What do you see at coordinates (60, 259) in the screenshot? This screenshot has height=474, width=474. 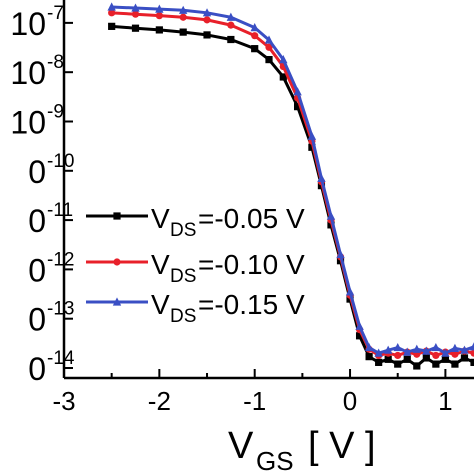 I see `y-tick-exponent: -12` at bounding box center [60, 259].